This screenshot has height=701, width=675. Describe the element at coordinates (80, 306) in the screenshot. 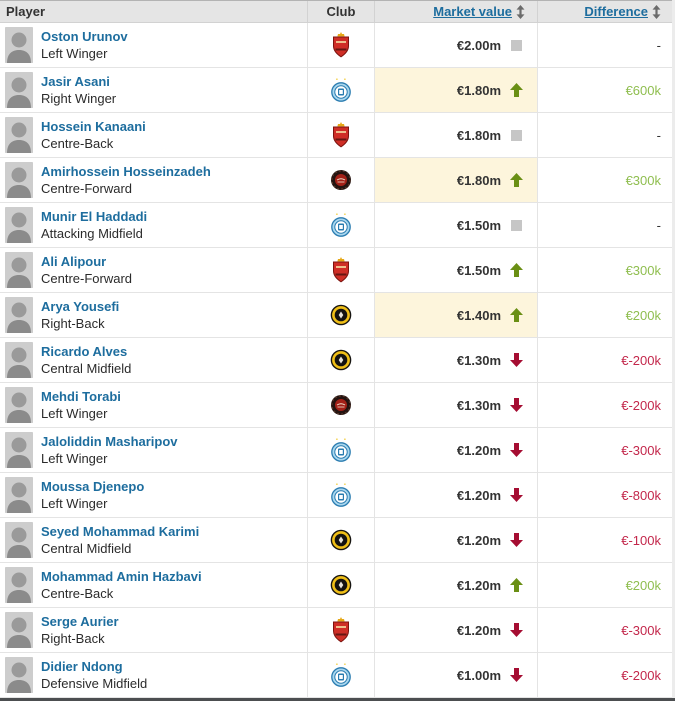

I see `player-name-link: Arya Yousefi` at that location.